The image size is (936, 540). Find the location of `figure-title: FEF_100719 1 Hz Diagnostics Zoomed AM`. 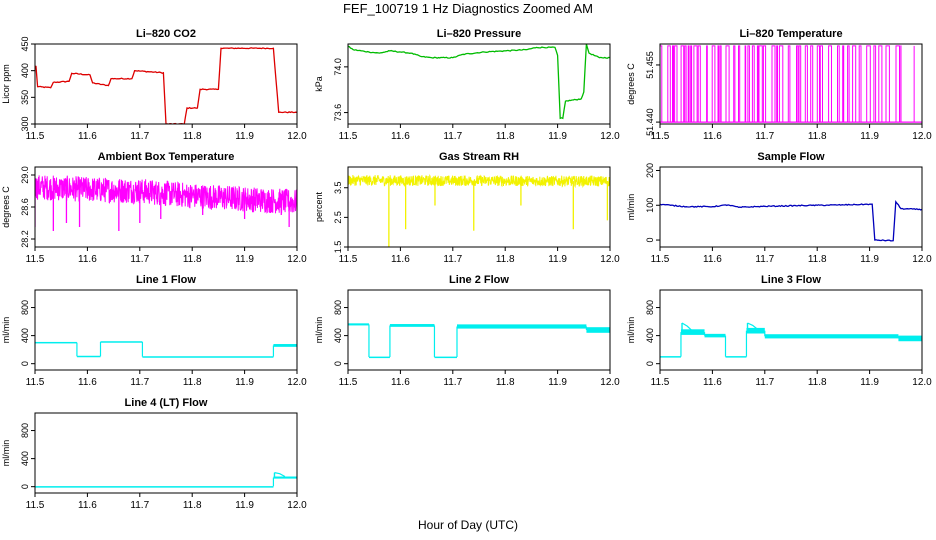

figure-title: FEF_100719 1 Hz Diagnostics Zoomed AM is located at coordinates (467, 8).